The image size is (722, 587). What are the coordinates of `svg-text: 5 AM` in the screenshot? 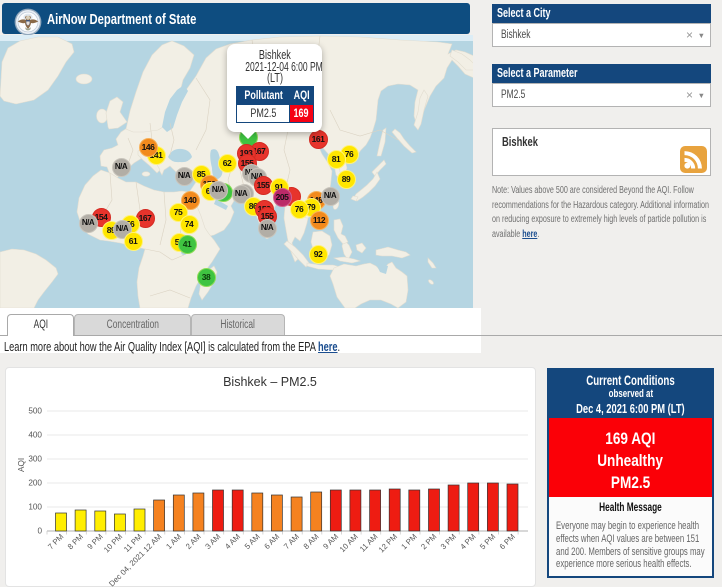 It's located at (252, 541).